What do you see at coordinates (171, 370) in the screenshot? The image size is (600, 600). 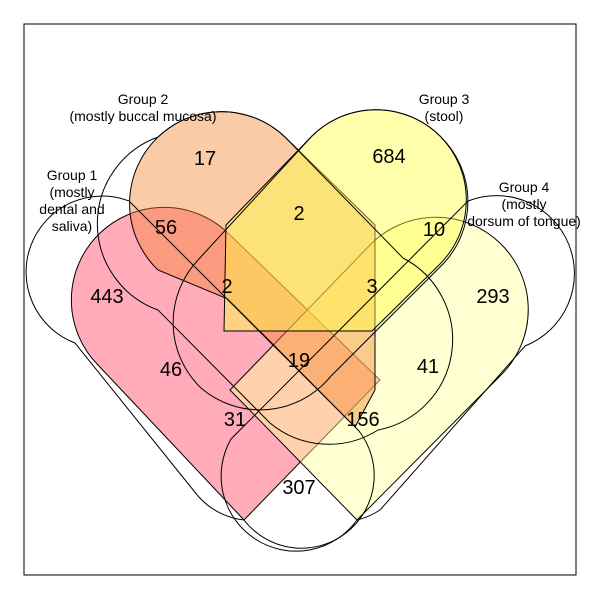 I see `region-count-1-3: 46` at bounding box center [171, 370].